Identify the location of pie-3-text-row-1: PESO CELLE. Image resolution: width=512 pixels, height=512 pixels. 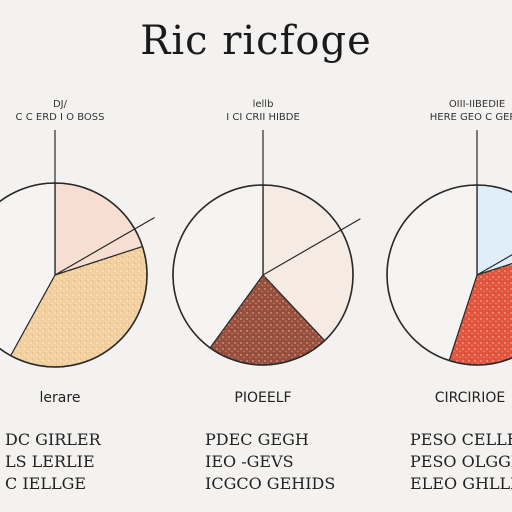
(461, 439).